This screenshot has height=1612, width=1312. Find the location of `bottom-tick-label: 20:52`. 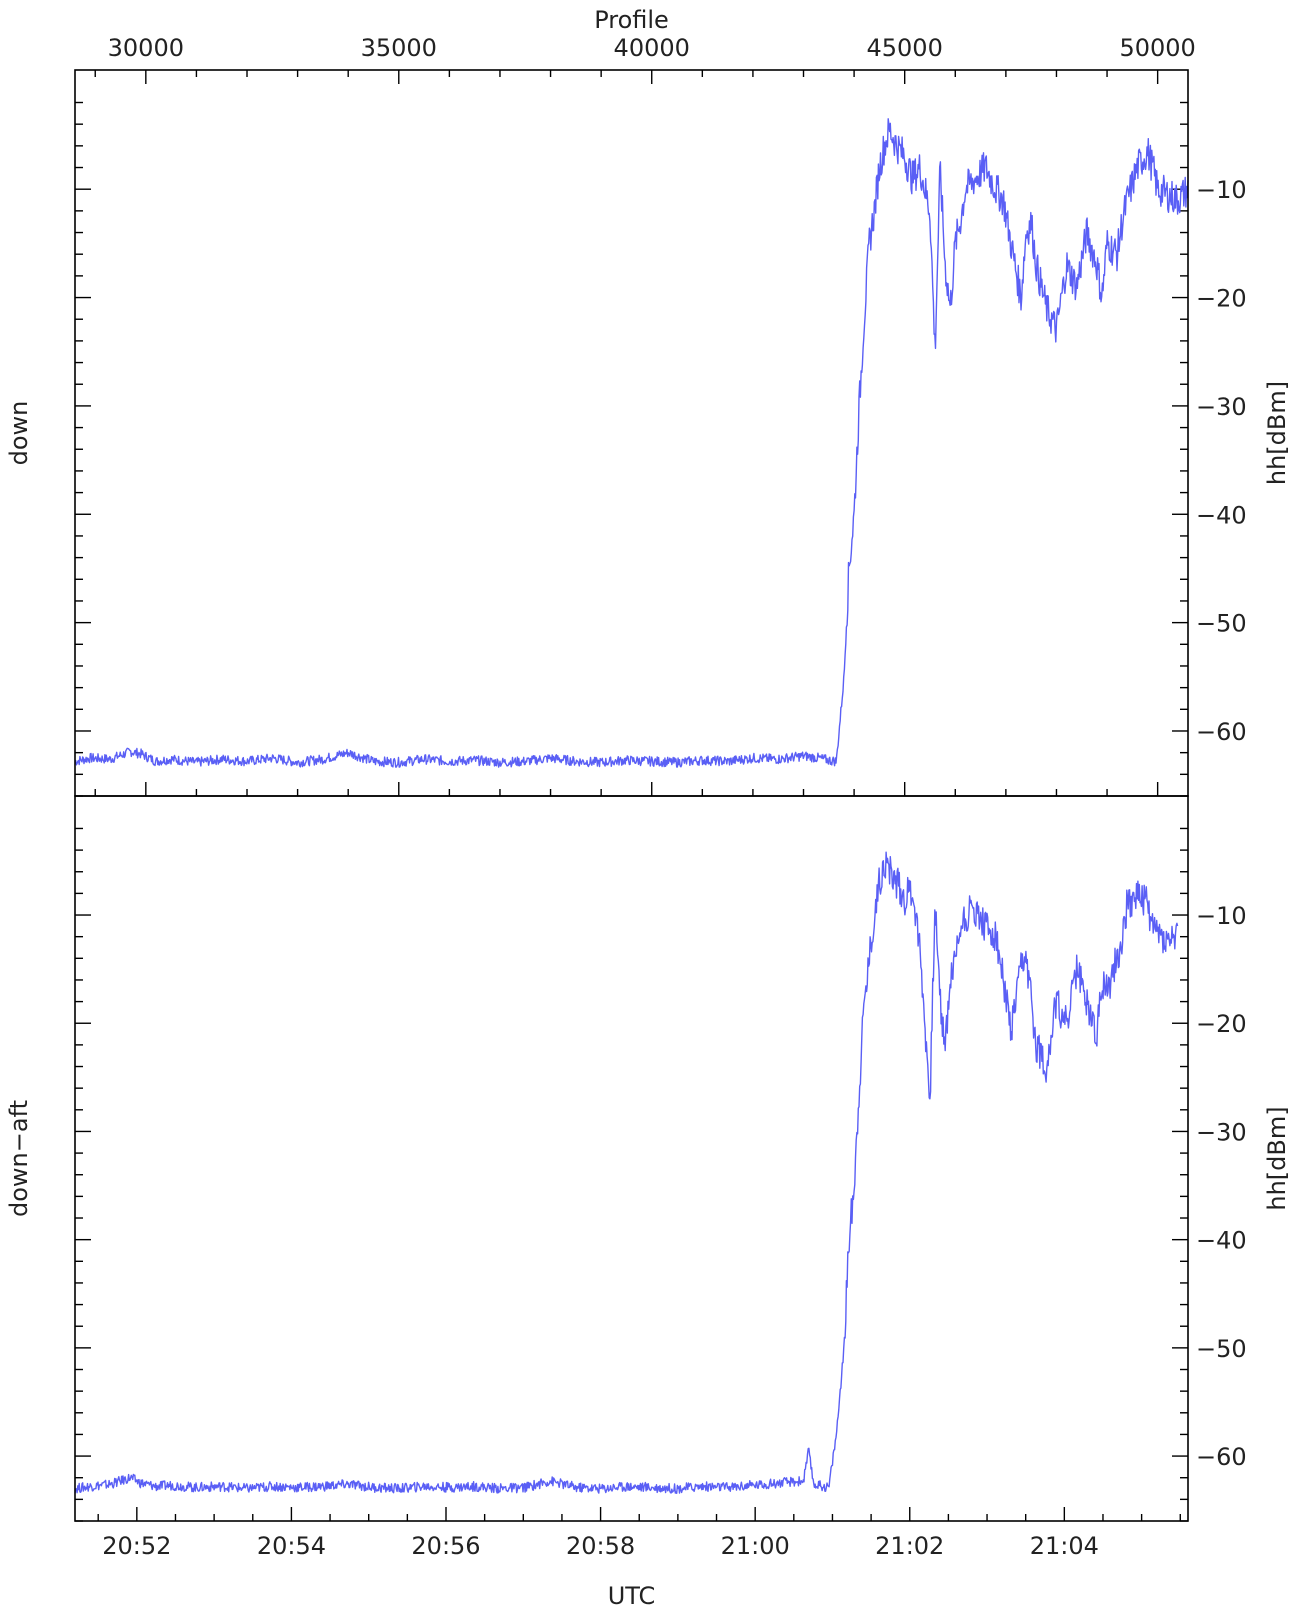

bottom-tick-label: 20:52 is located at coordinates (136, 1546).